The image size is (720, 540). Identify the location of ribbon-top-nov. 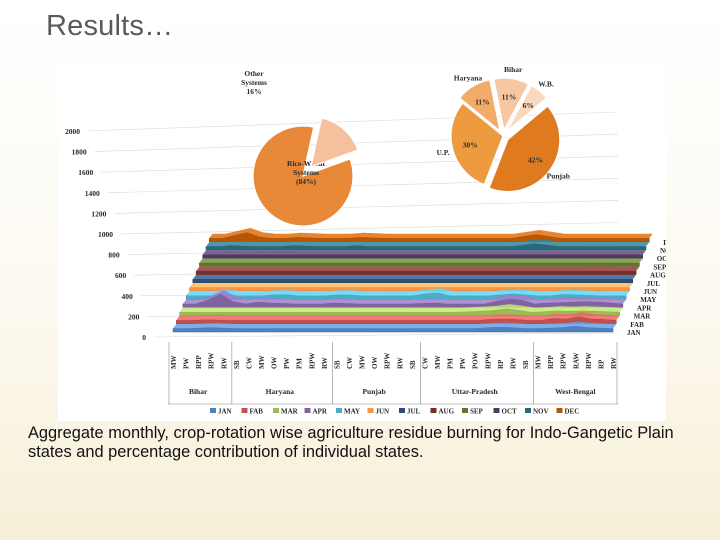
(428, 243).